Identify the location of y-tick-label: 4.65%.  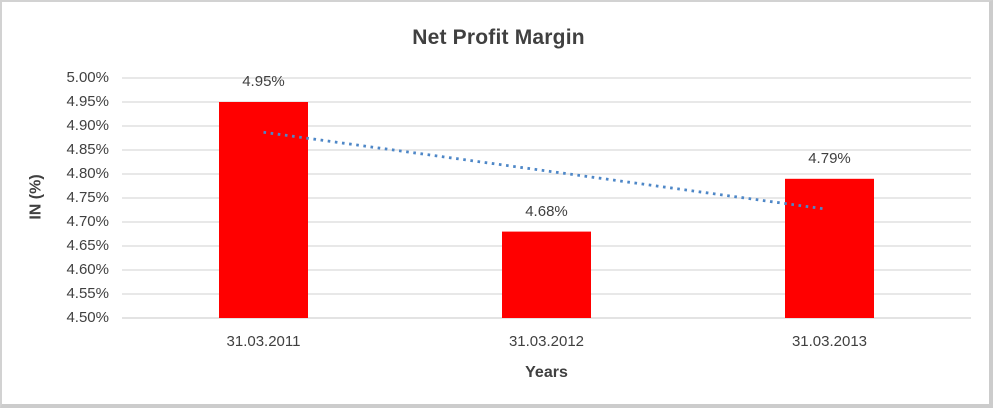
(87, 245).